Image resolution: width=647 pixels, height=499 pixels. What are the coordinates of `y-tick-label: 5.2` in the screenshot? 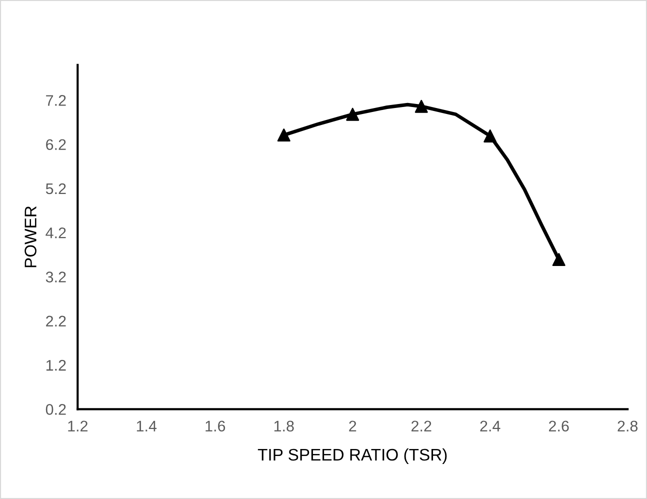 It's located at (56, 188).